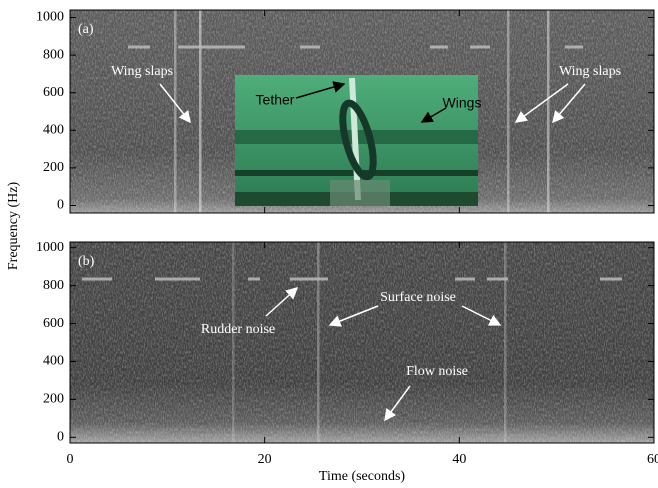 This screenshot has width=658, height=488. What do you see at coordinates (437, 371) in the screenshot?
I see `annotation: Flow noise` at bounding box center [437, 371].